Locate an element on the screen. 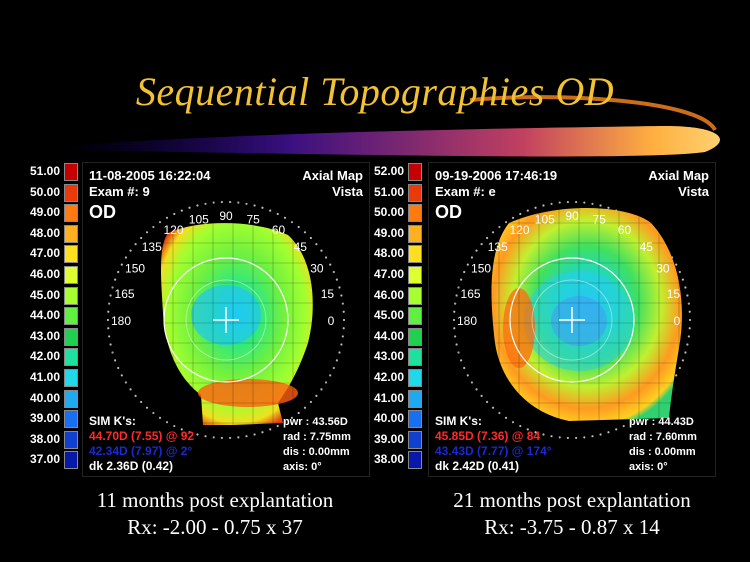  angle-label: 105 is located at coordinates (199, 220).